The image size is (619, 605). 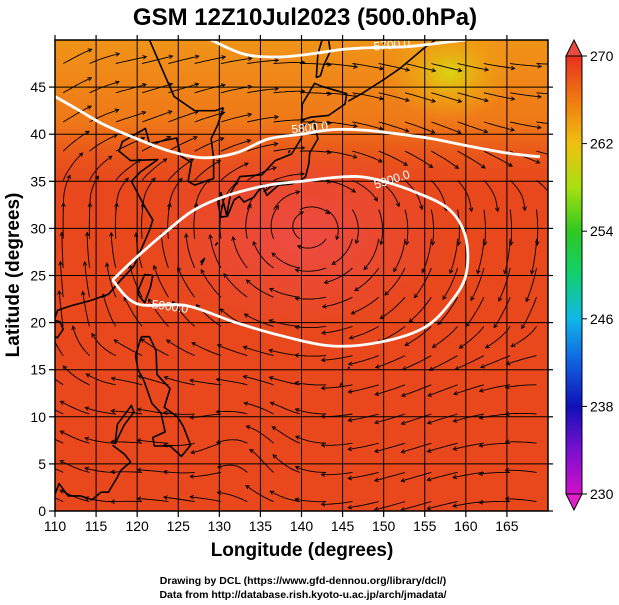 I want to click on x-tick-label: 165, so click(x=507, y=526).